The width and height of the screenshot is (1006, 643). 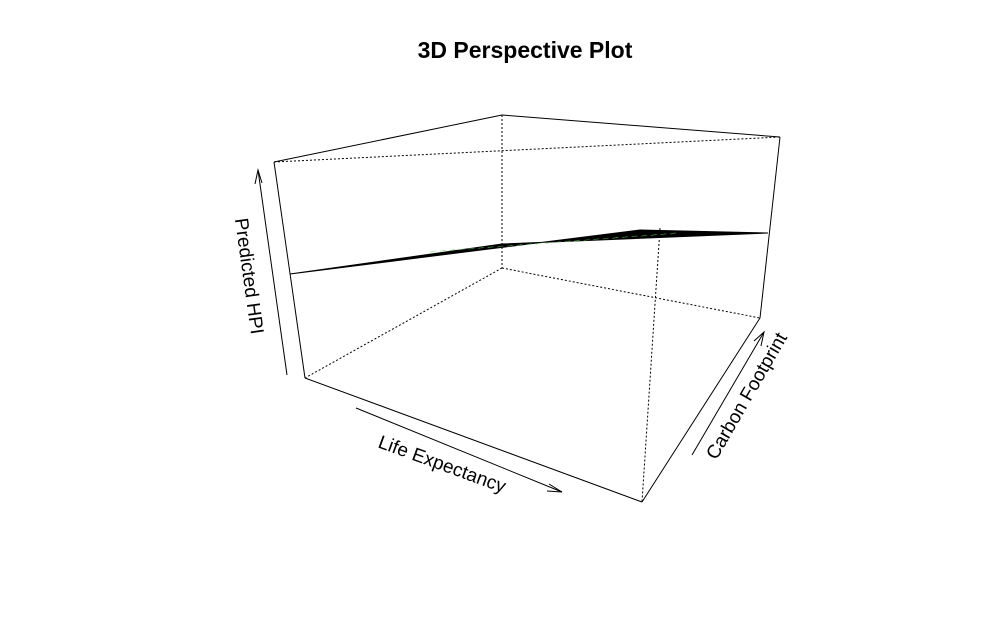 I want to click on x-axis-arrow, so click(x=459, y=450).